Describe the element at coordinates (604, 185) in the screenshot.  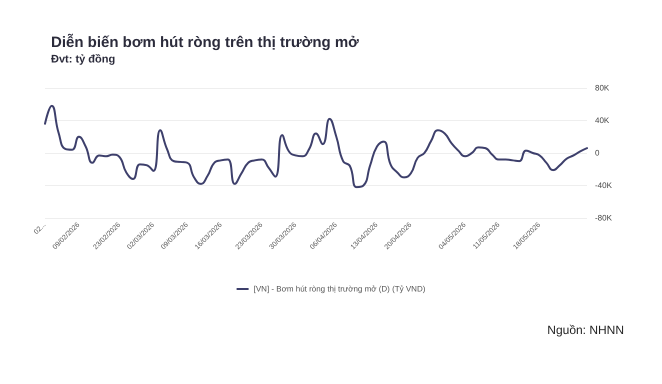
I see `y-tick-label: -40K` at that location.